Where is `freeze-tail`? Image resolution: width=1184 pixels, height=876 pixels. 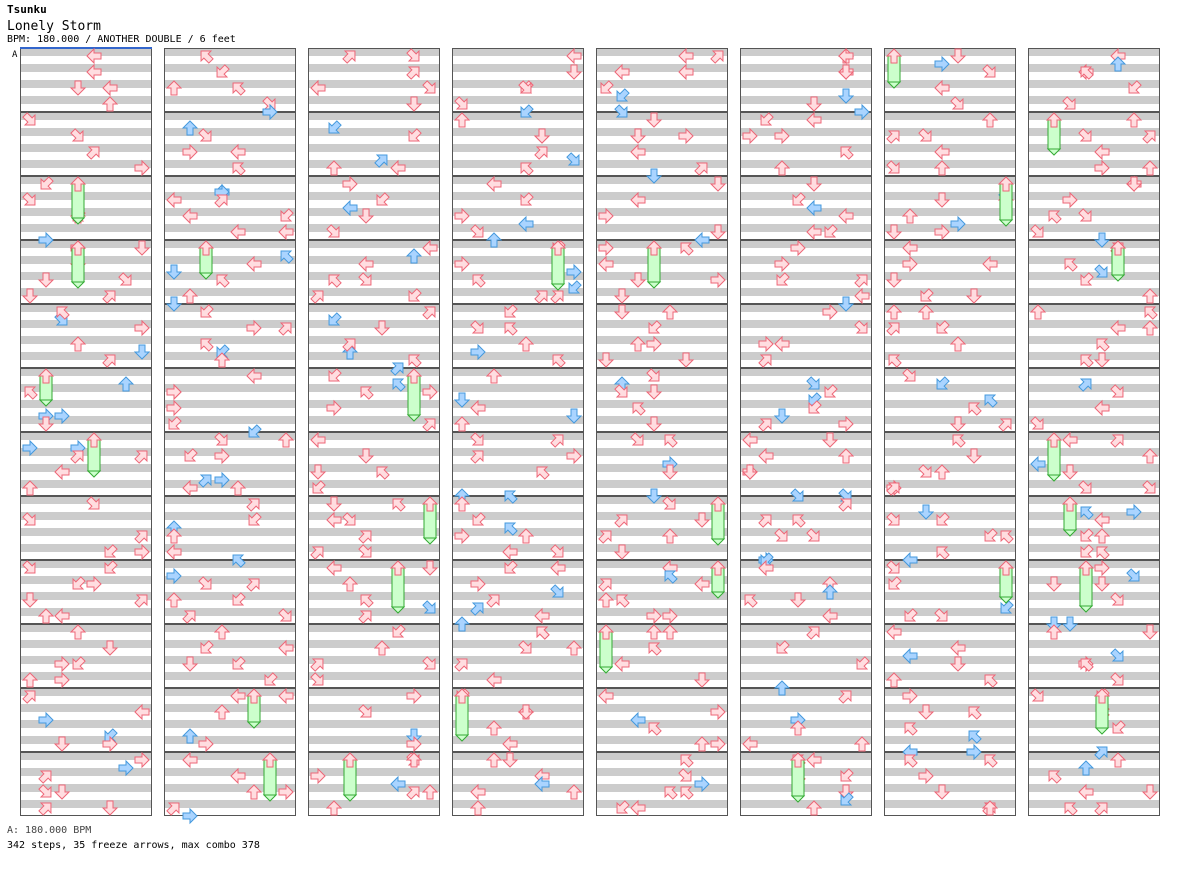
freeze-tail is located at coordinates (654, 285).